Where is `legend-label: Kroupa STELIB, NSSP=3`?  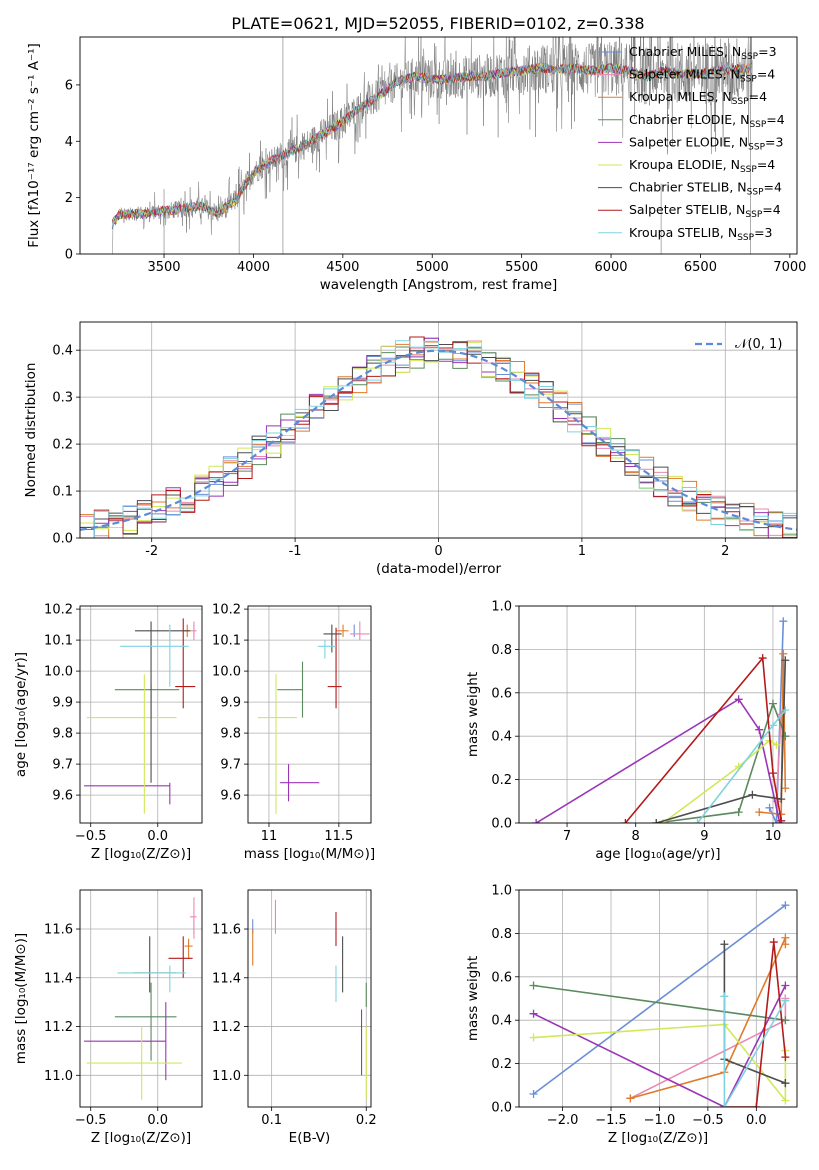 legend-label: Kroupa STELIB, NSSP=3 is located at coordinates (701, 234).